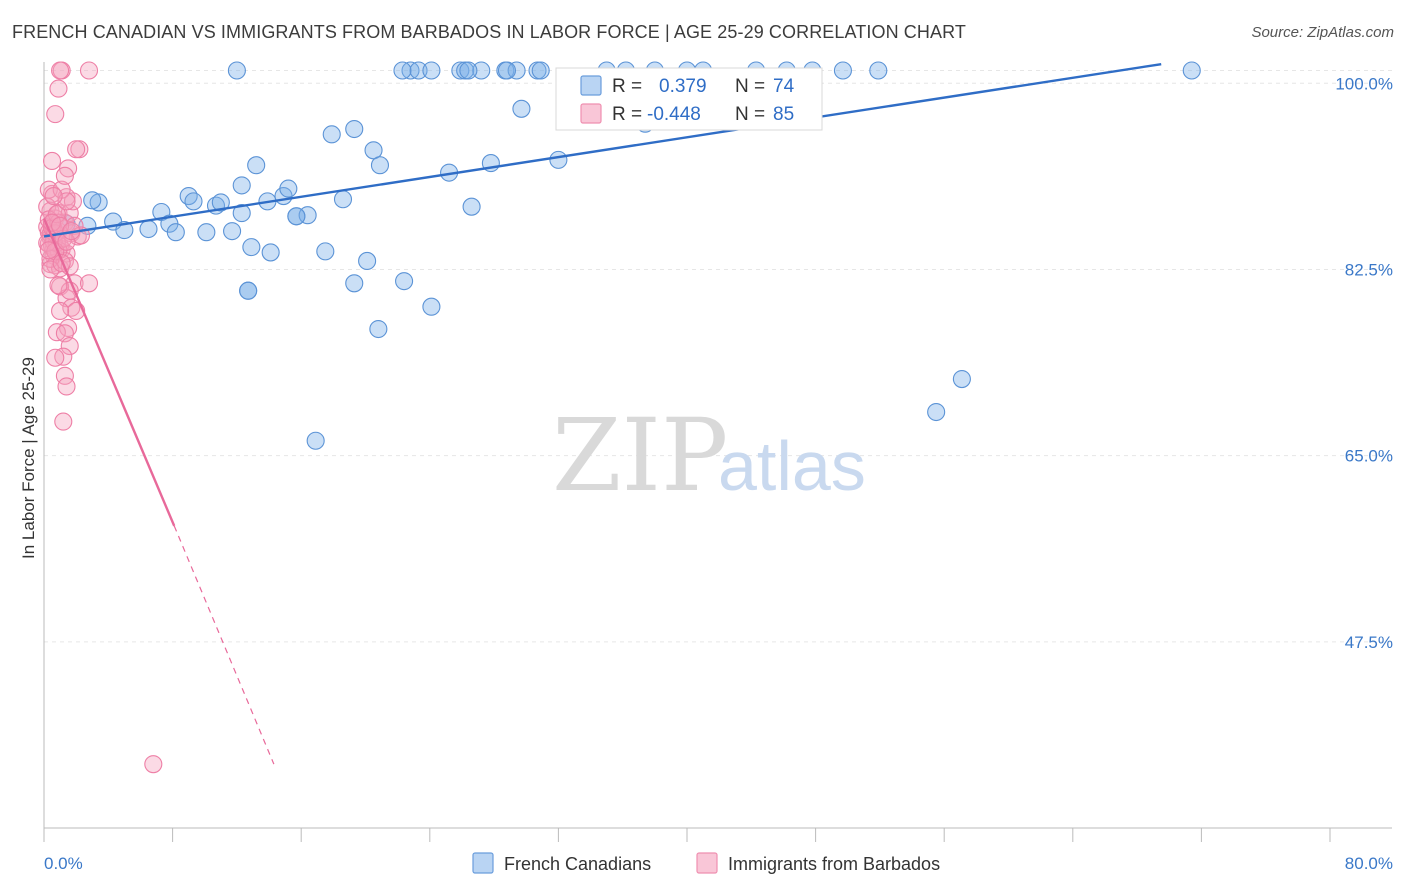  Describe the element at coordinates (591, 113) in the screenshot. I see `legend-swatch-pink` at that location.